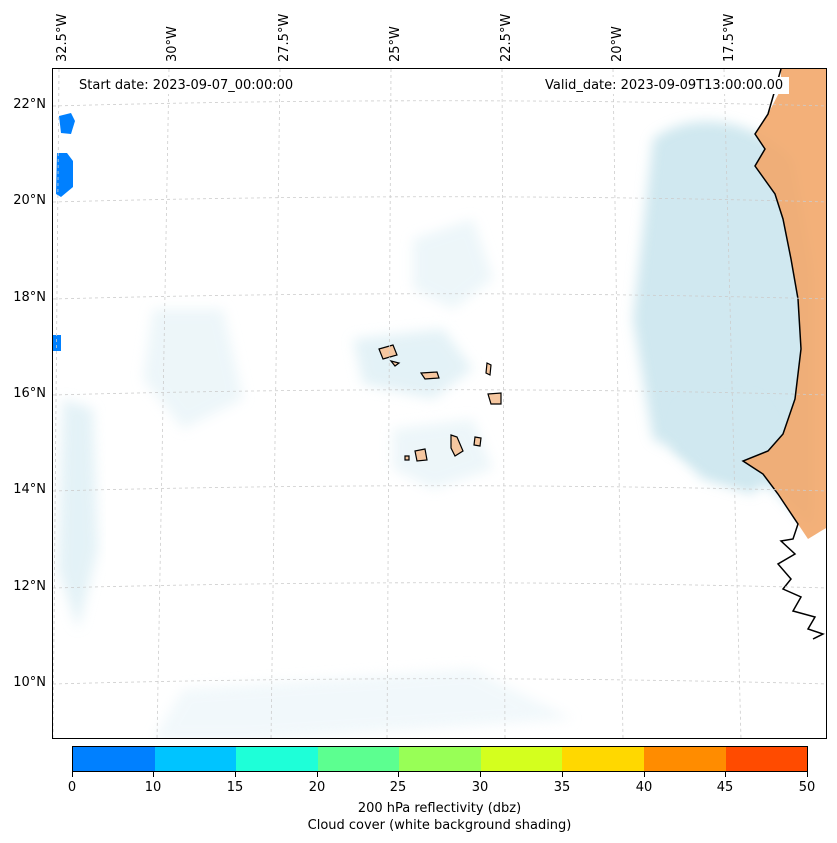  What do you see at coordinates (29, 393) in the screenshot?
I see `lat-label-16n: 16°N` at bounding box center [29, 393].